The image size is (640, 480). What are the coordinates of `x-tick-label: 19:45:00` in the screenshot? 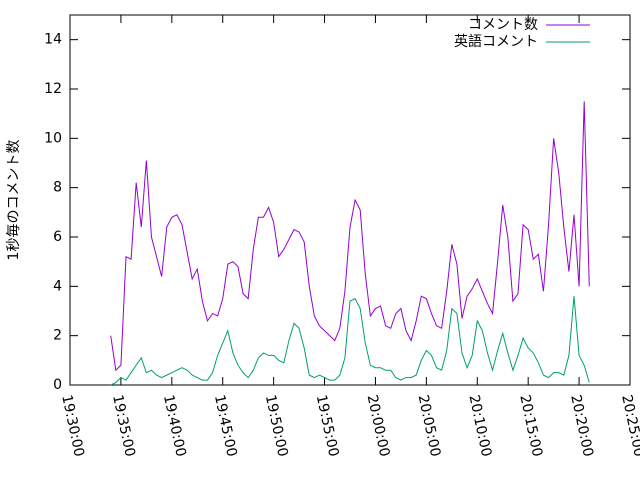 It's located at (225, 425).